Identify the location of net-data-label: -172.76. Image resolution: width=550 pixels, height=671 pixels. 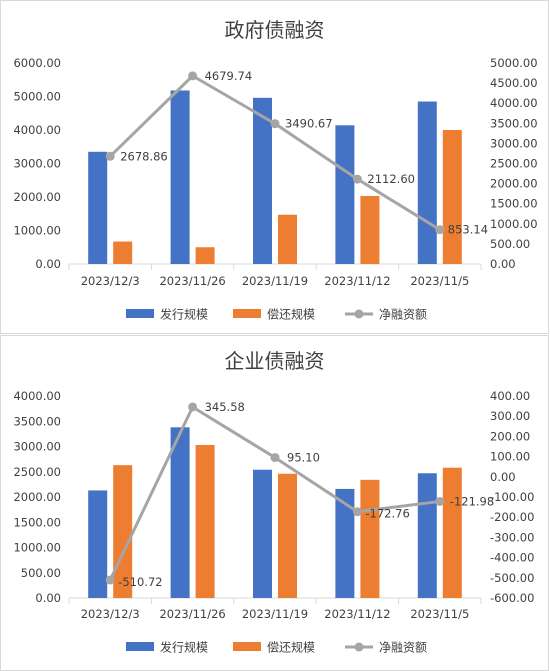
(387, 514).